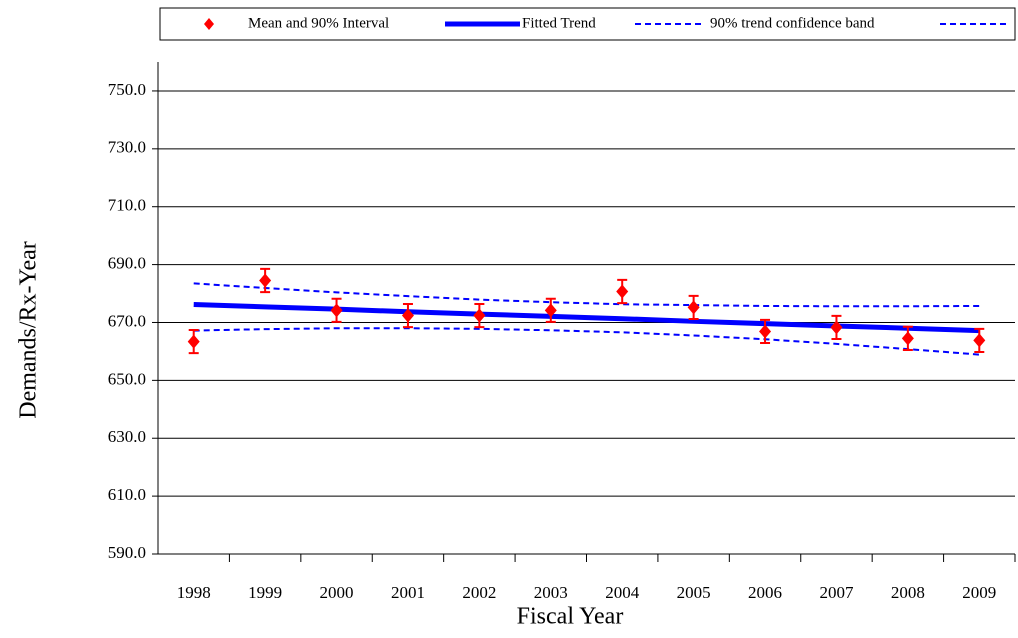  Describe the element at coordinates (694, 592) in the screenshot. I see `x-tick-label: 2005` at that location.